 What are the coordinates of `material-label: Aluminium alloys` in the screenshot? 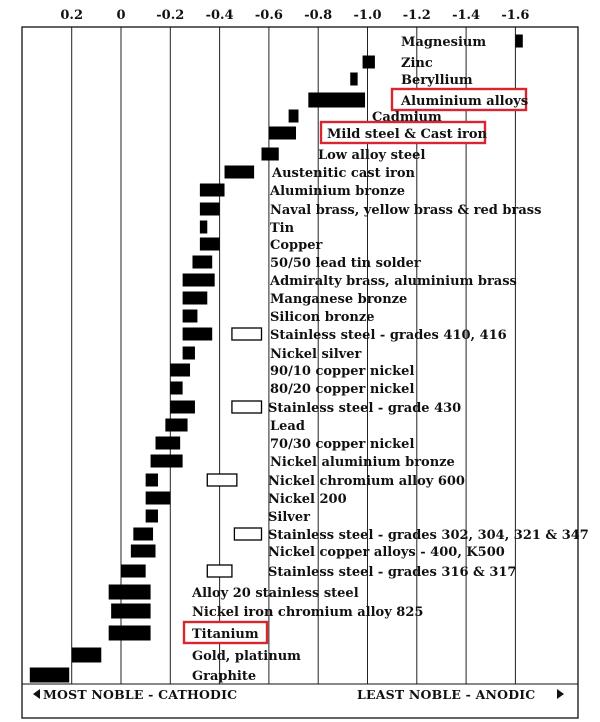 It's located at (464, 101).